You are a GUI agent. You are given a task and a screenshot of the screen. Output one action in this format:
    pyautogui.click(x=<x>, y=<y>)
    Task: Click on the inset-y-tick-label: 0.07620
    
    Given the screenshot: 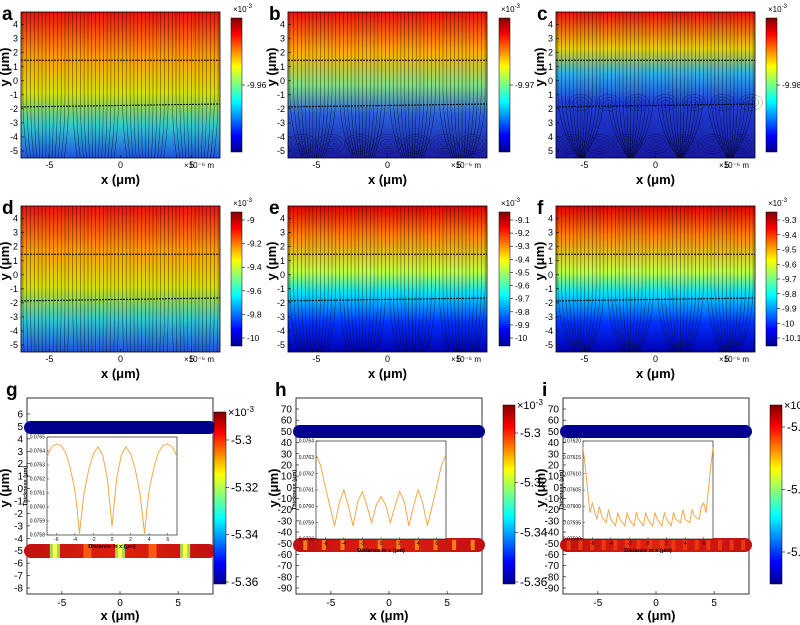 What is the action you would take?
    pyautogui.click(x=572, y=442)
    